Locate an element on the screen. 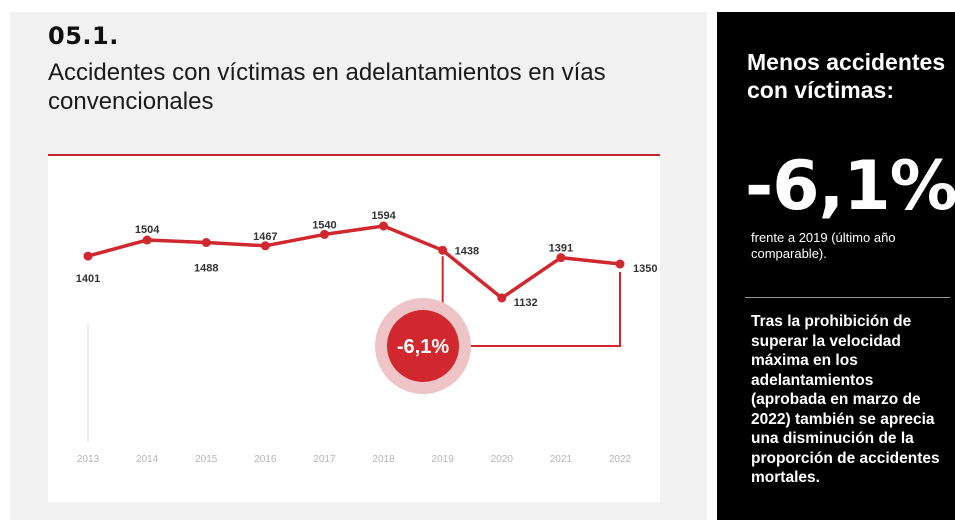  section-number: 05.1. is located at coordinates (83, 36).